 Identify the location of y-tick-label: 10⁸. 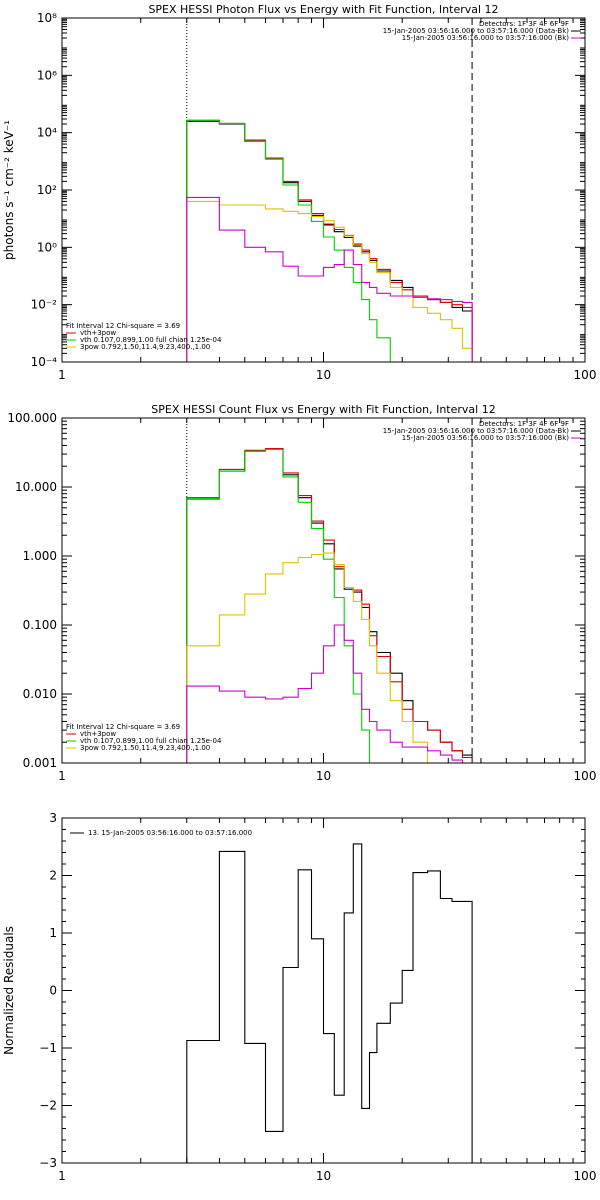
(47, 18).